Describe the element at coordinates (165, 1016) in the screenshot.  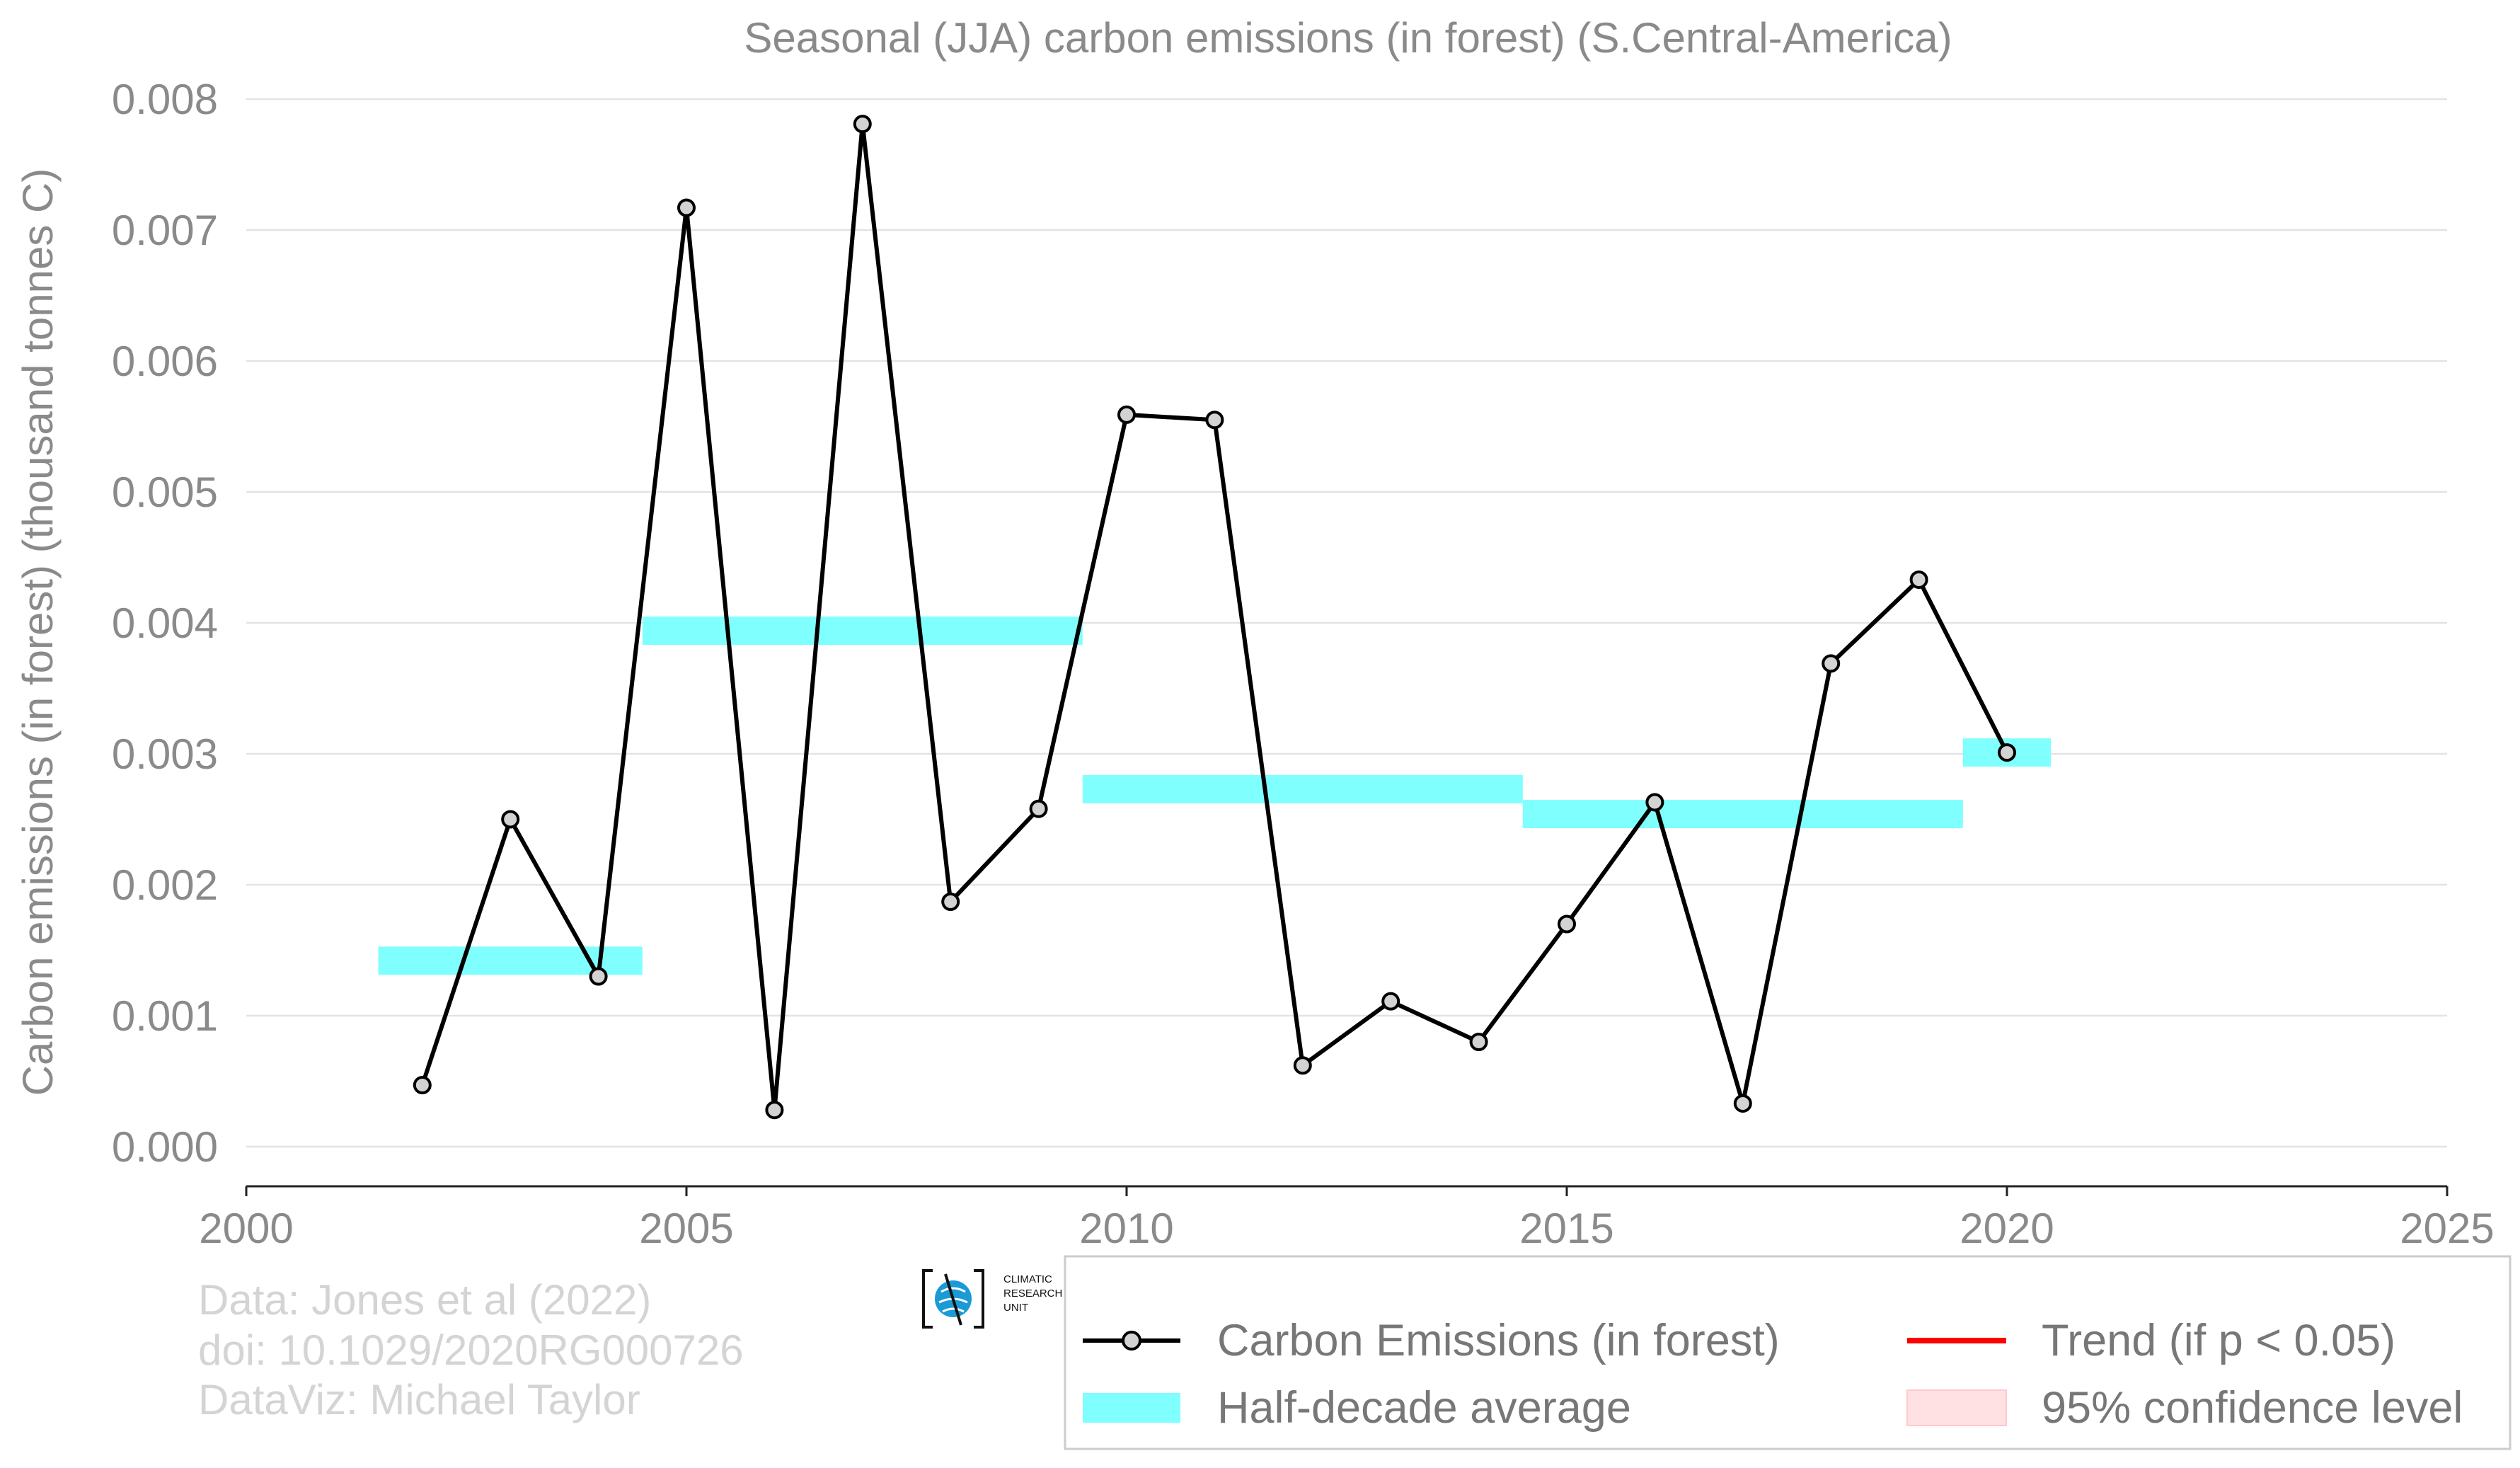
I see `y-tick-label: 0.001` at that location.